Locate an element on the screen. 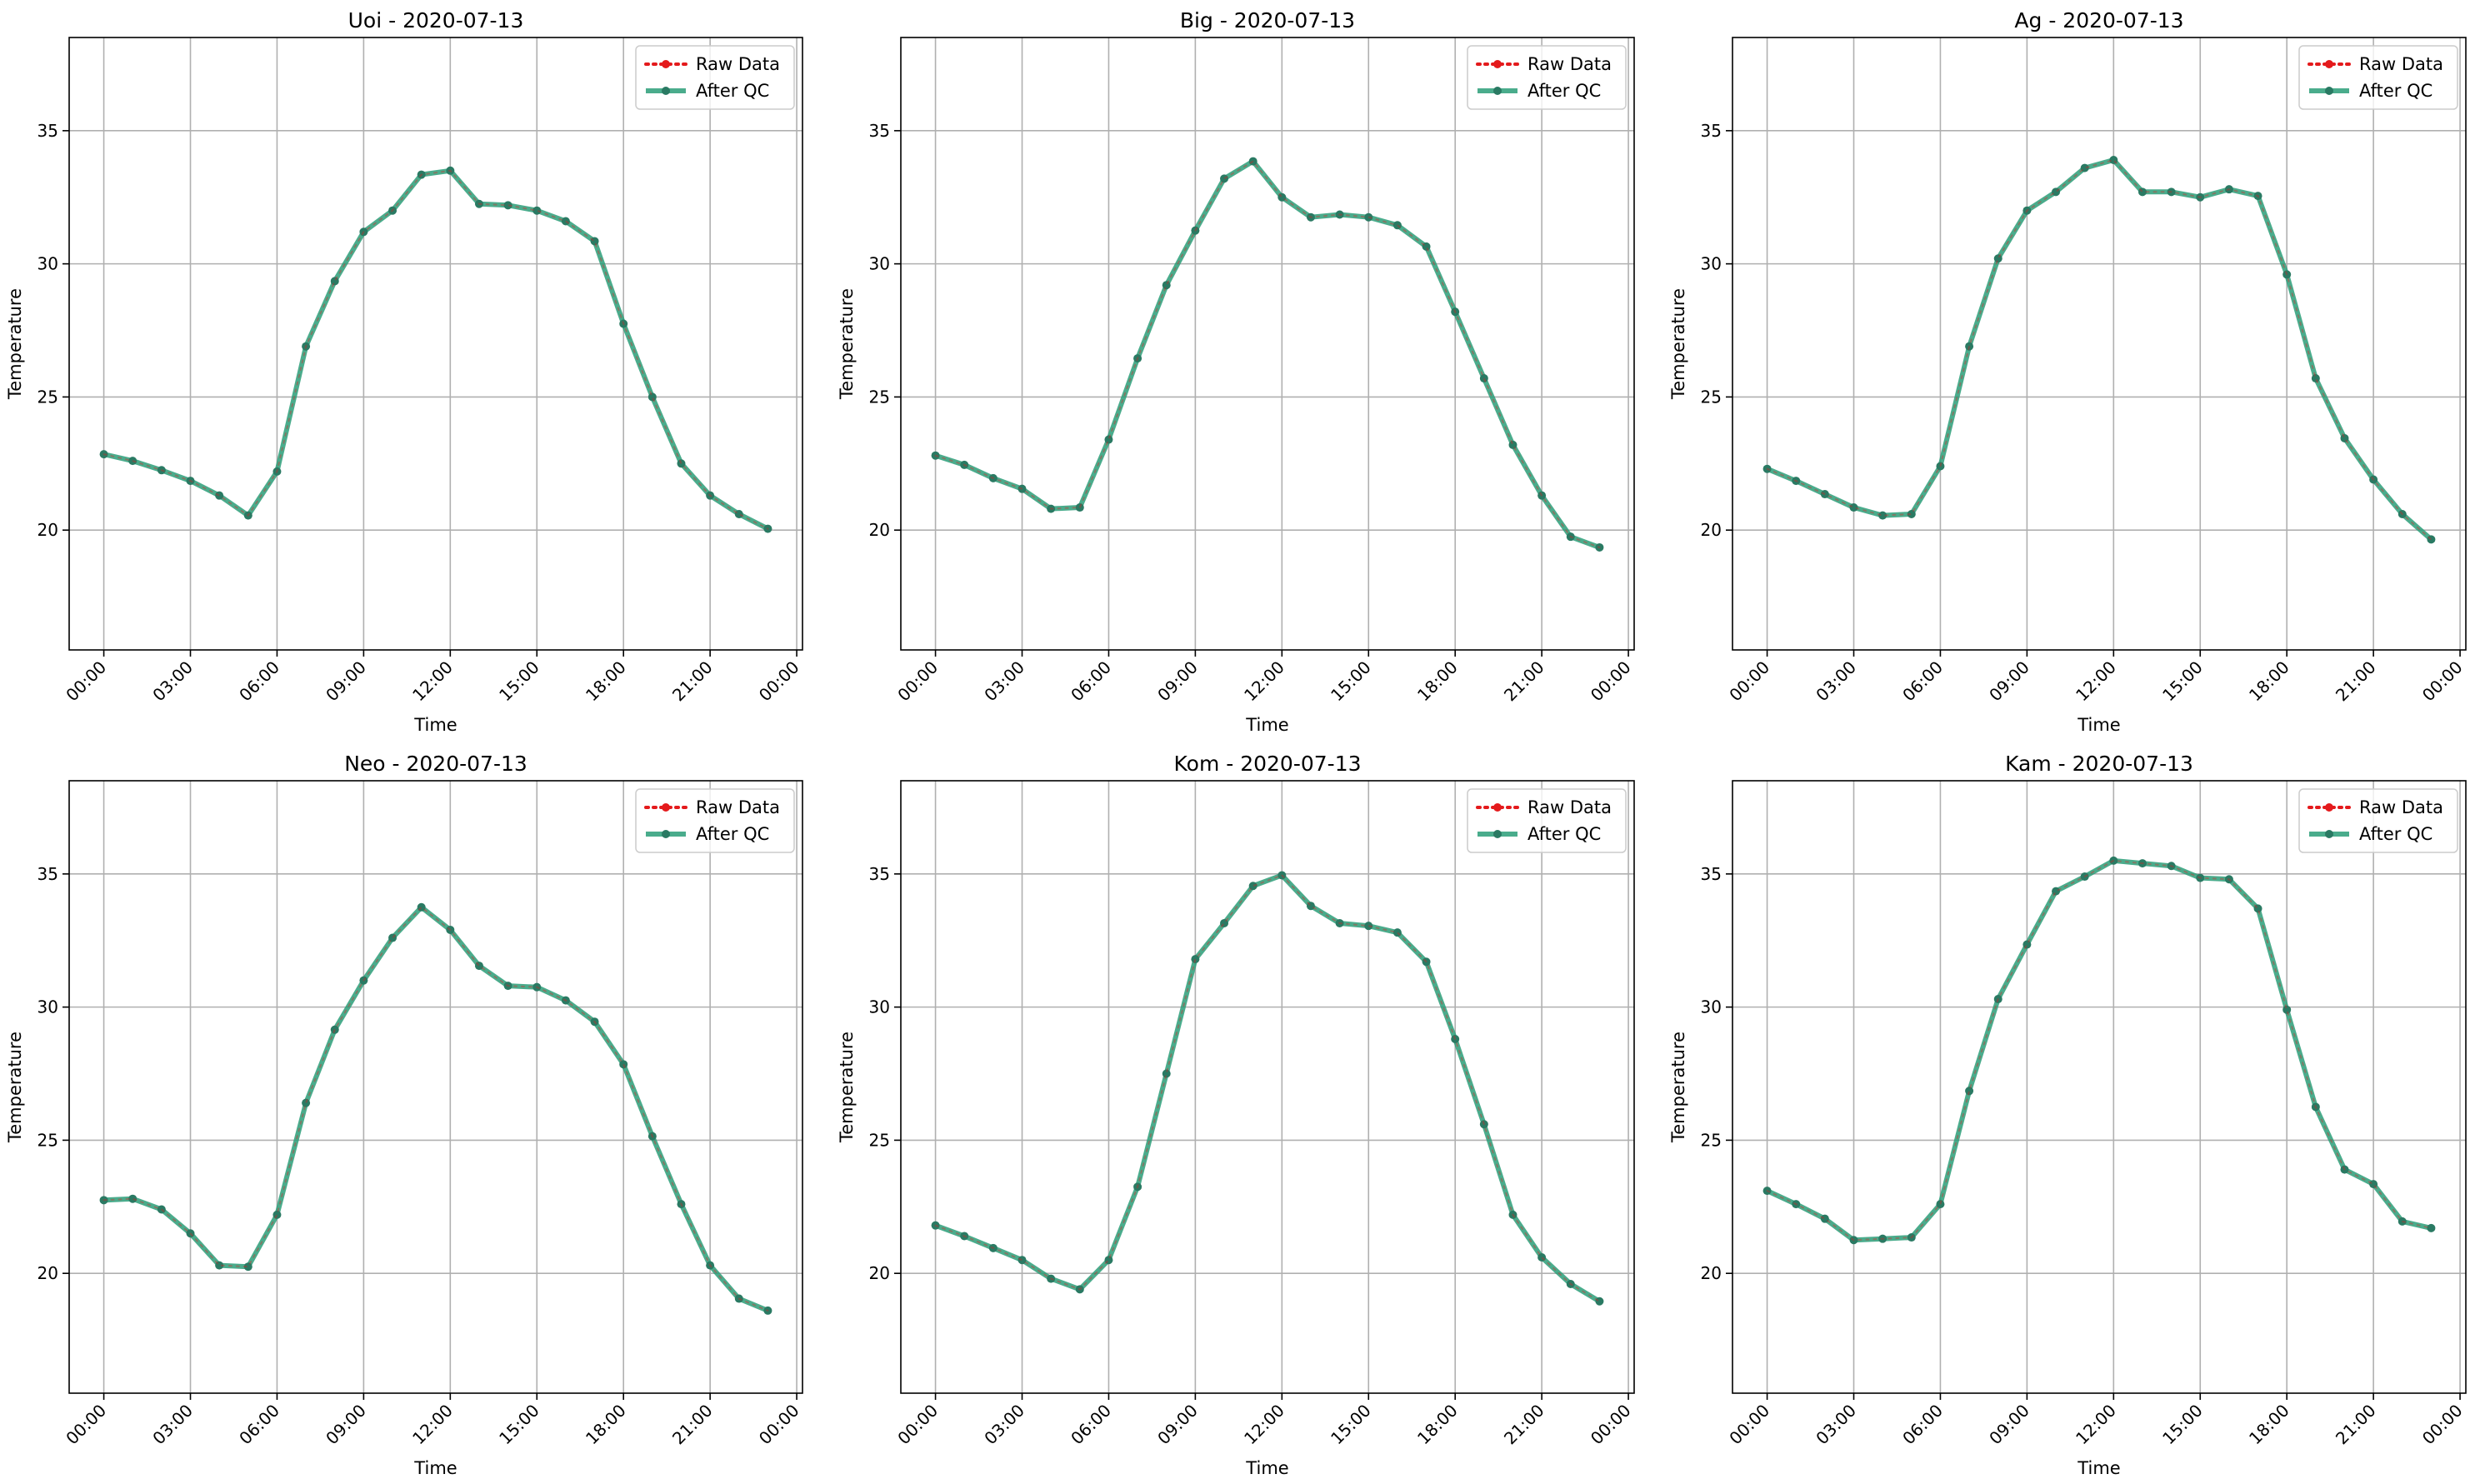 The height and width of the screenshot is (1484, 2485). y-tick-label: 30 is located at coordinates (1711, 264).